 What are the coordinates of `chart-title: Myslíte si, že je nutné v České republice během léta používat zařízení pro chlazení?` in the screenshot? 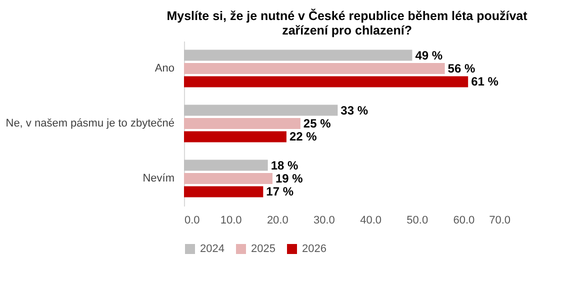 It's located at (347, 23).